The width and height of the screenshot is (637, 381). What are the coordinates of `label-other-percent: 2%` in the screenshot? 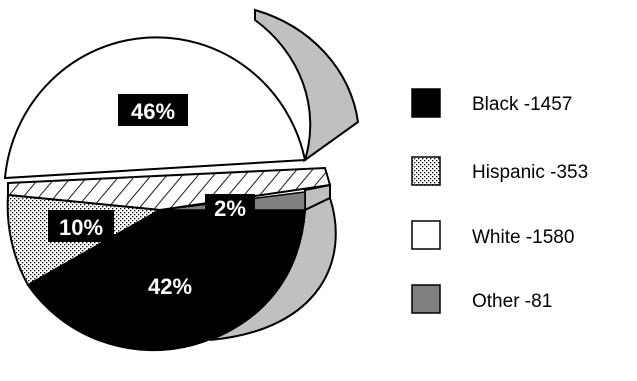 It's located at (230, 208).